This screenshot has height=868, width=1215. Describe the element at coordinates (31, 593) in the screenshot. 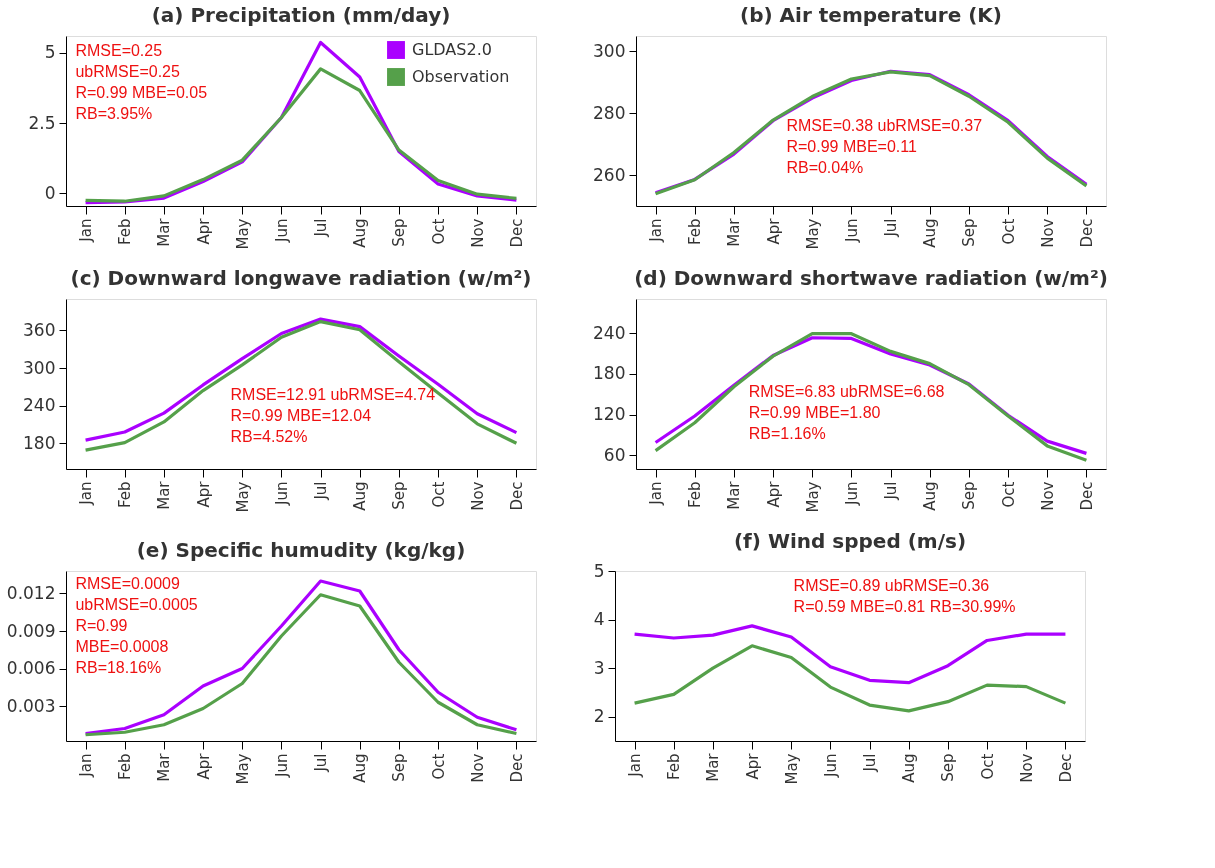

I see `y-tick-label: 0.012` at that location.